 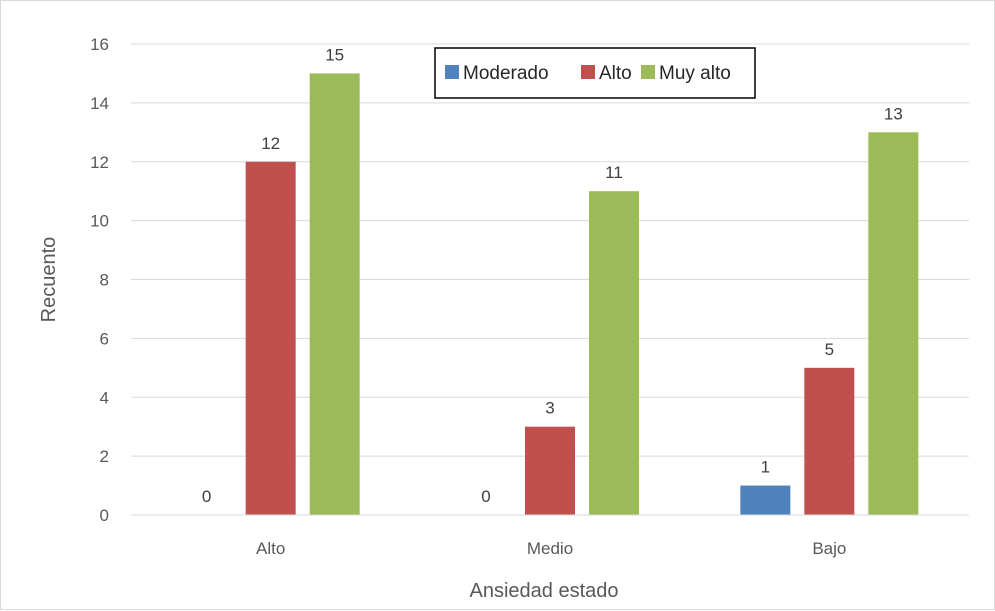 I want to click on data-label: 12, so click(x=270, y=143).